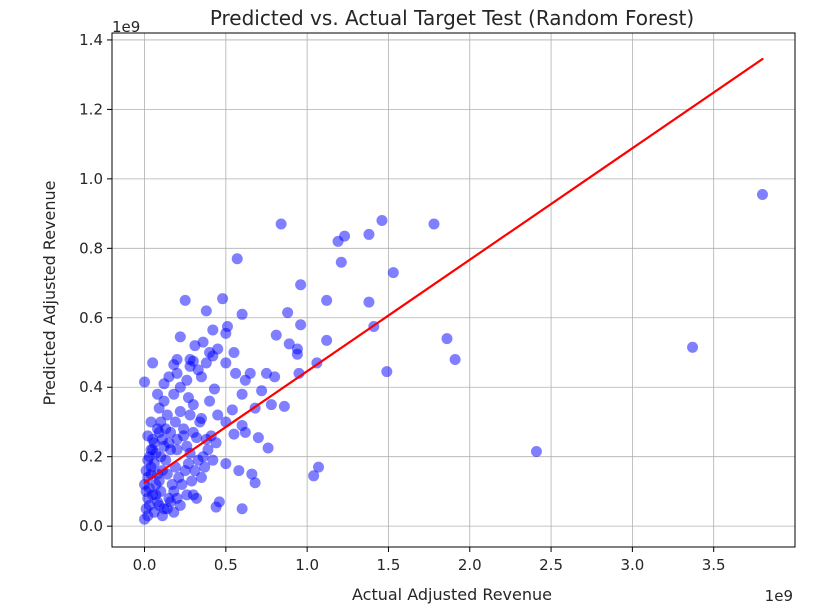 The image size is (815, 611). Describe the element at coordinates (779, 596) in the screenshot. I see `x-axis-offset-label: 1e9` at that location.